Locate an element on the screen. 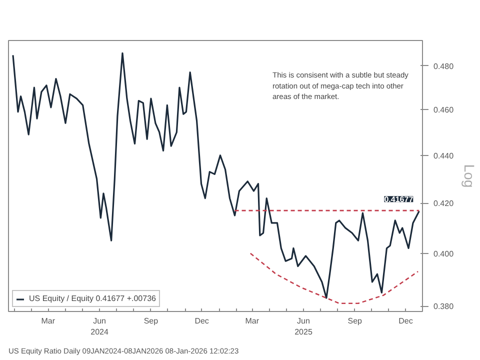  x-tick-label: Jun 2025 is located at coordinates (303, 326).